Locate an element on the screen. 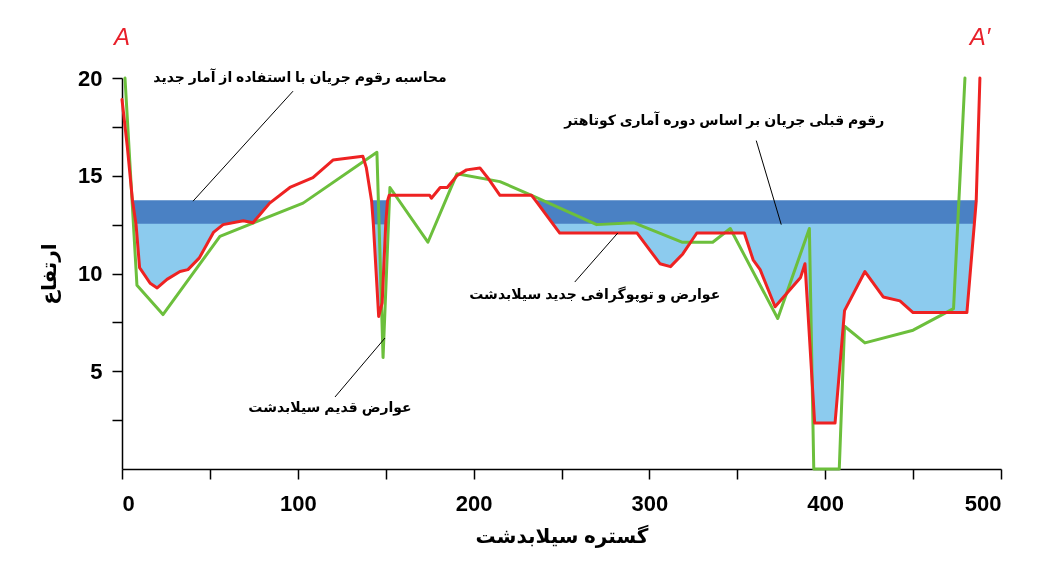 This screenshot has height=581, width=1038. annotation: محاسبه رقوم جریان با استفاده از آمار جدید is located at coordinates (300, 77).